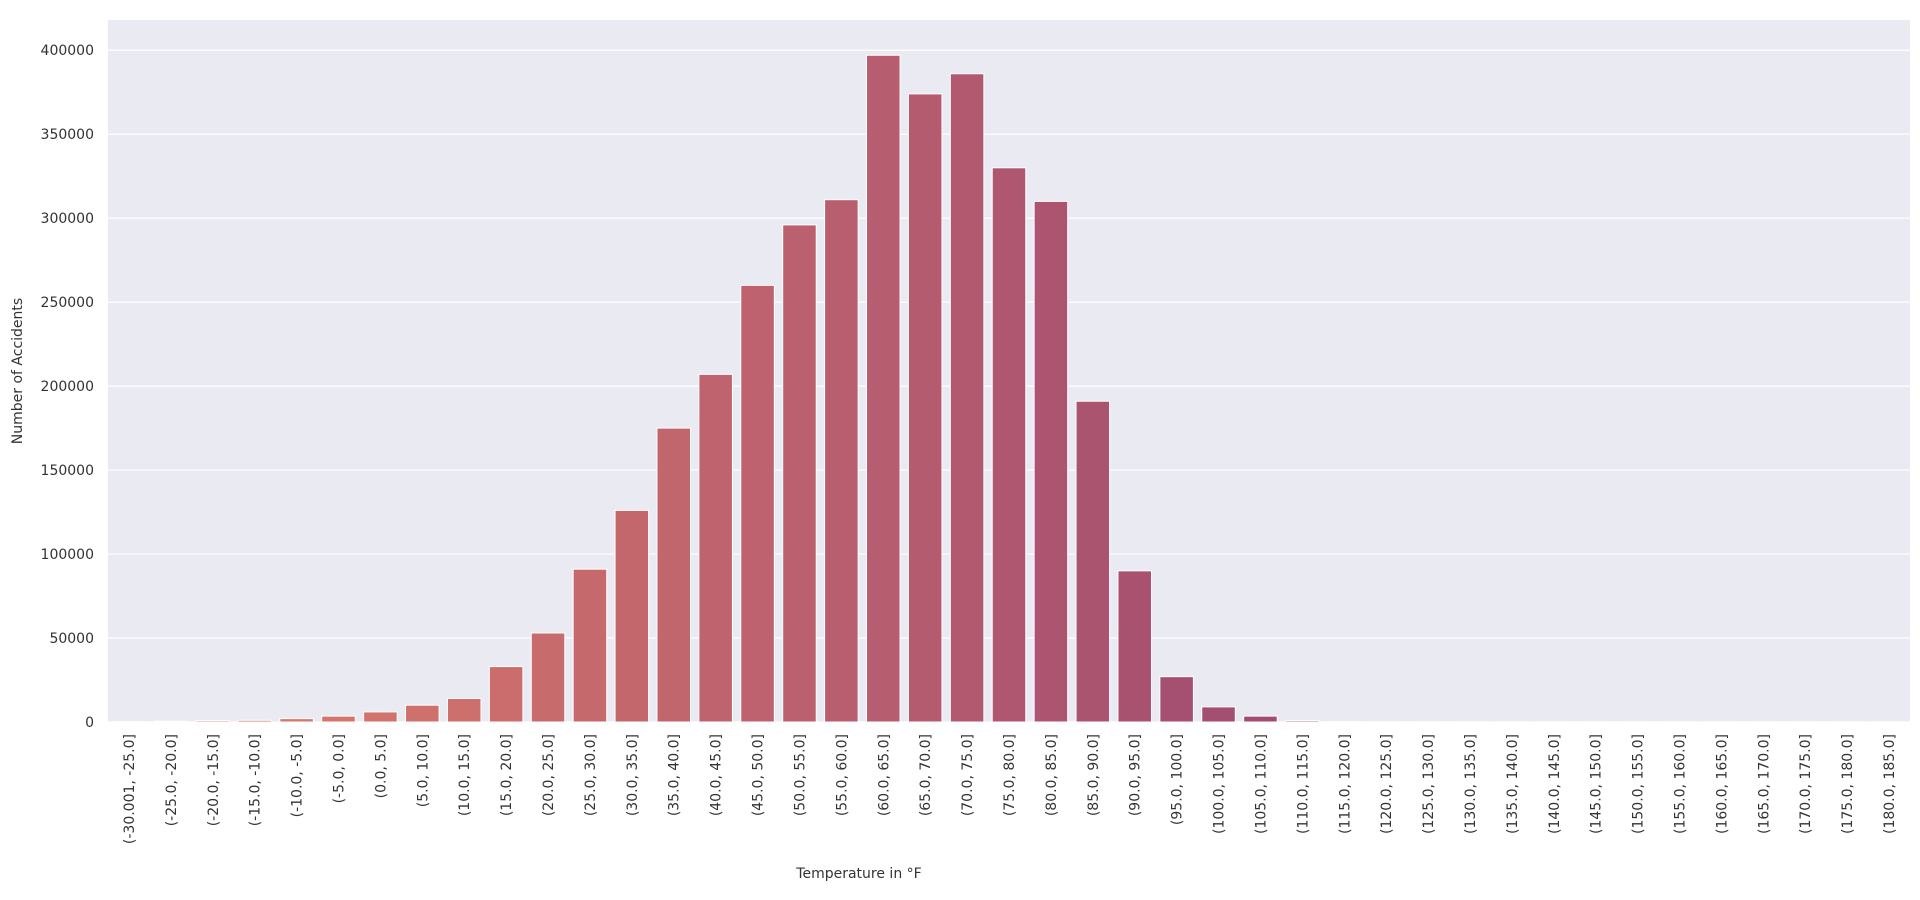 This screenshot has width=1920, height=900. Describe the element at coordinates (214, 780) in the screenshot. I see `x-tick-label-2: (-20.0, -15.0]` at that location.